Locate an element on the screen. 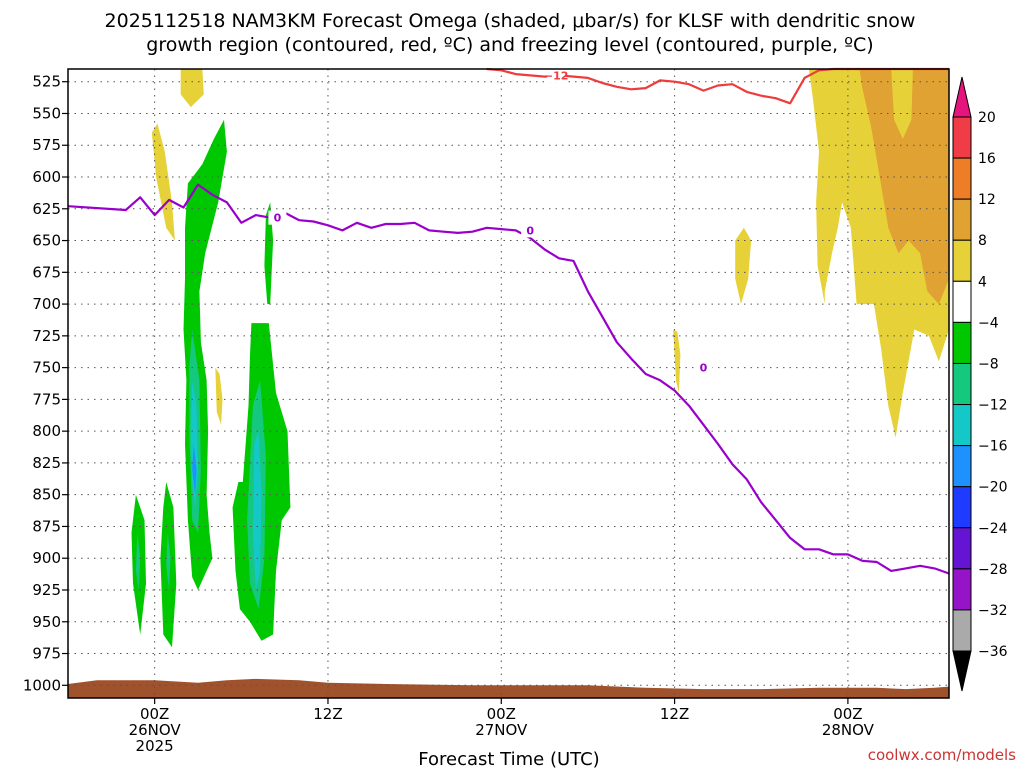 The image size is (1024, 768). colorbar-label-8: −16 is located at coordinates (993, 447).